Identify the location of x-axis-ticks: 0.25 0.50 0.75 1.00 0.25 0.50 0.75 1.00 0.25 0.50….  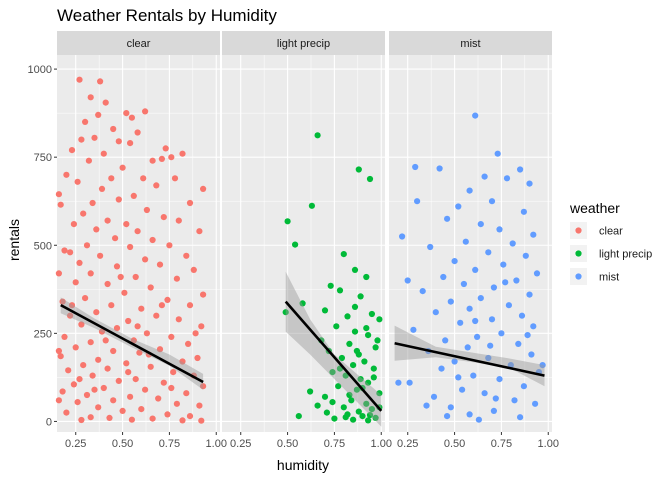
(312, 441).